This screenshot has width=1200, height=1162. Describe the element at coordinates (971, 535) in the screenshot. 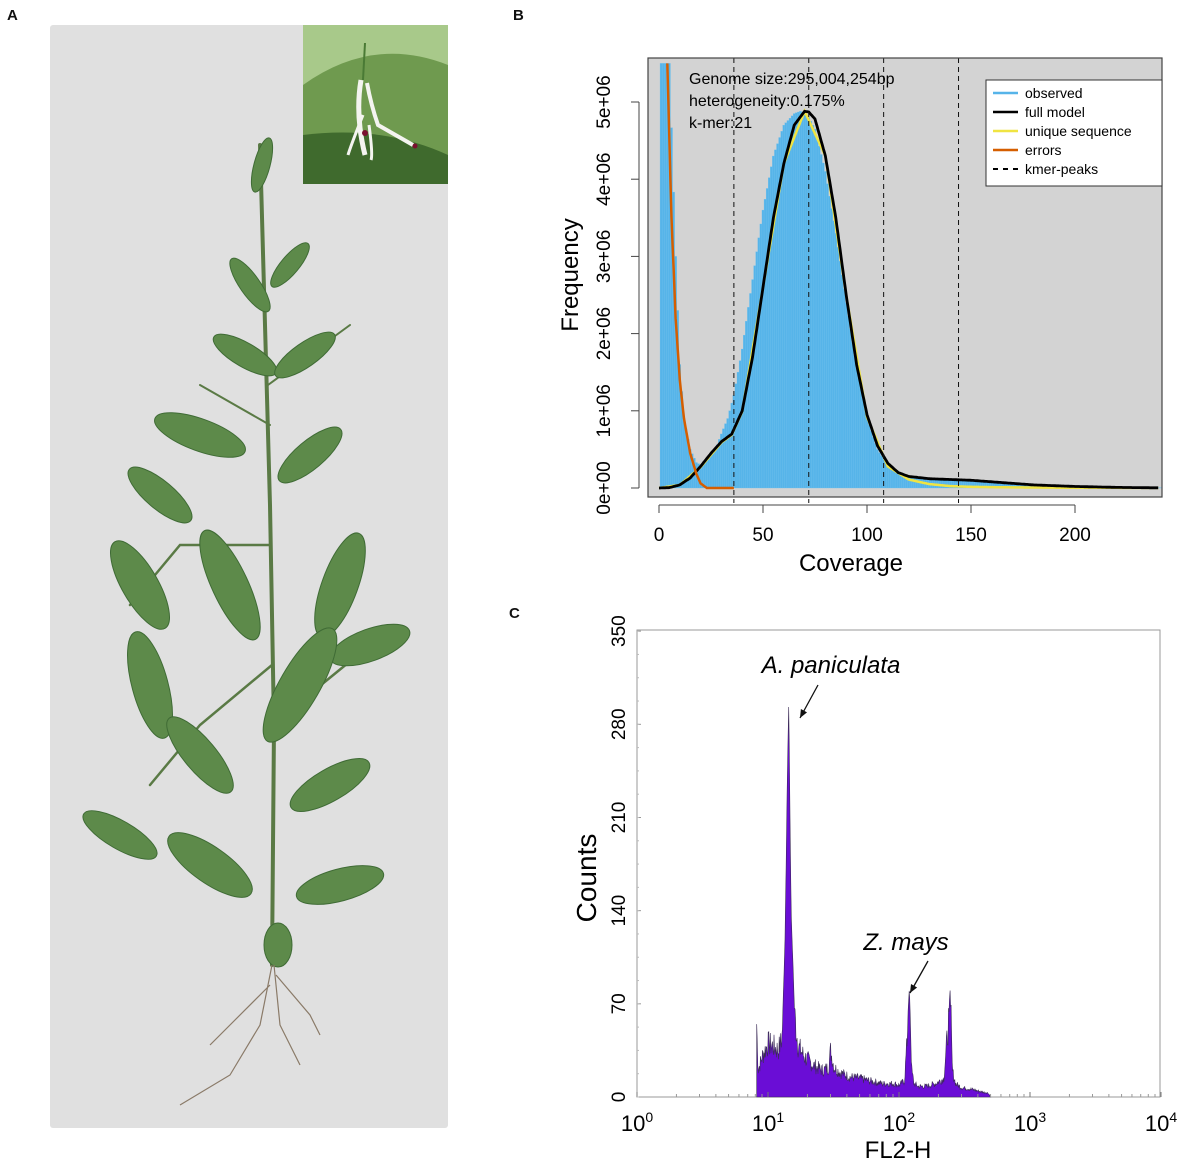

I see `x-tick-label: 150` at that location.